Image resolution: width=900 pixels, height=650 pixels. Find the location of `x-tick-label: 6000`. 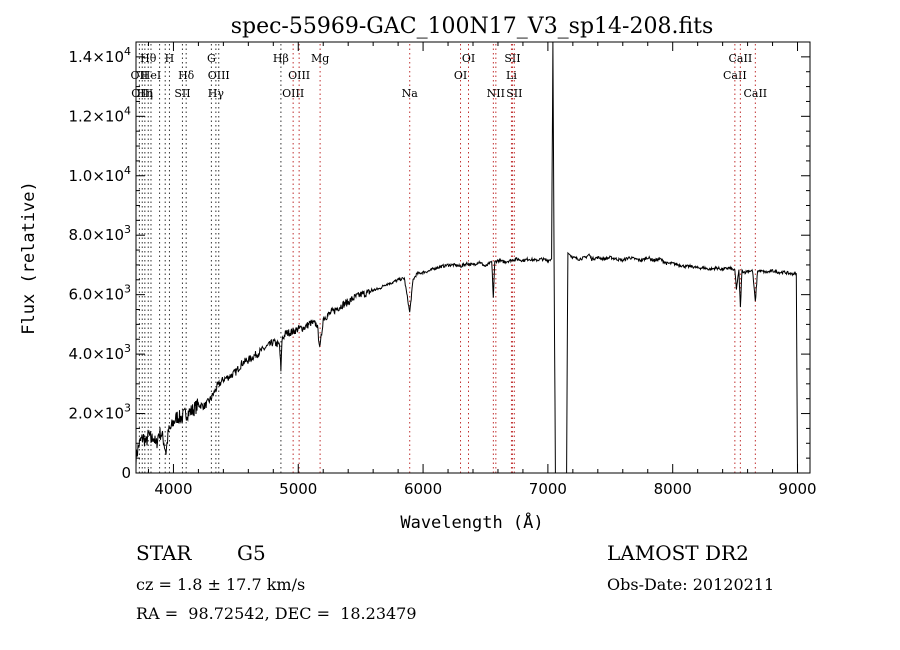

x-tick-label: 6000 is located at coordinates (423, 489).